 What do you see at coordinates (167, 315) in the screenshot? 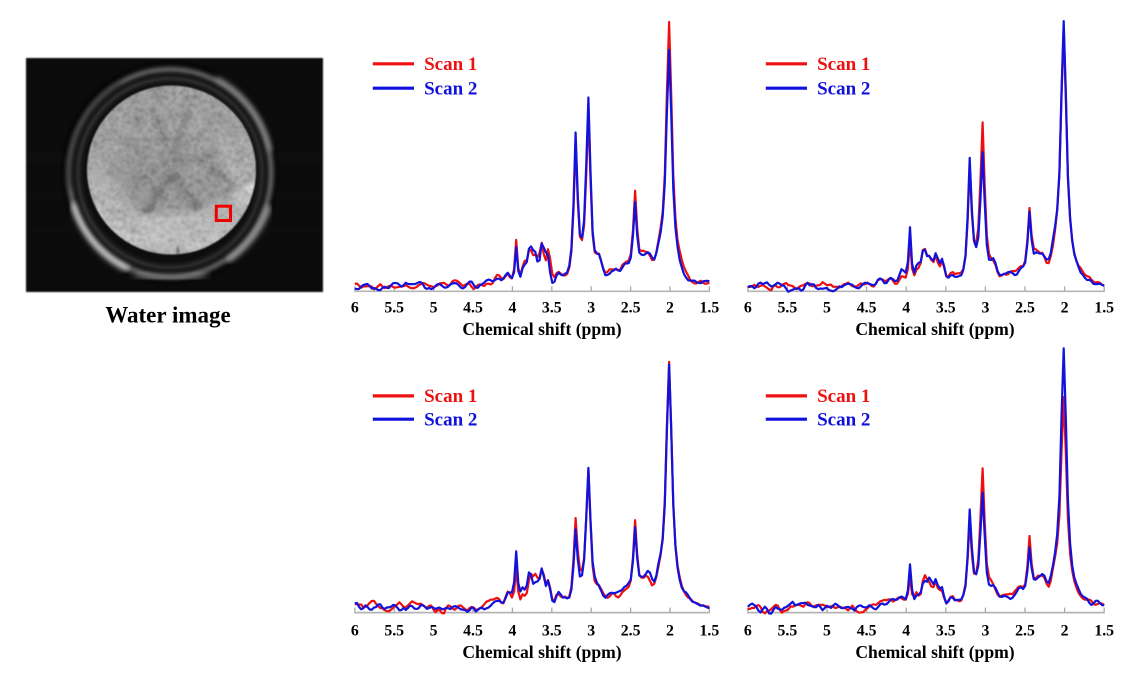
I see `svg-text: Water image` at bounding box center [167, 315].